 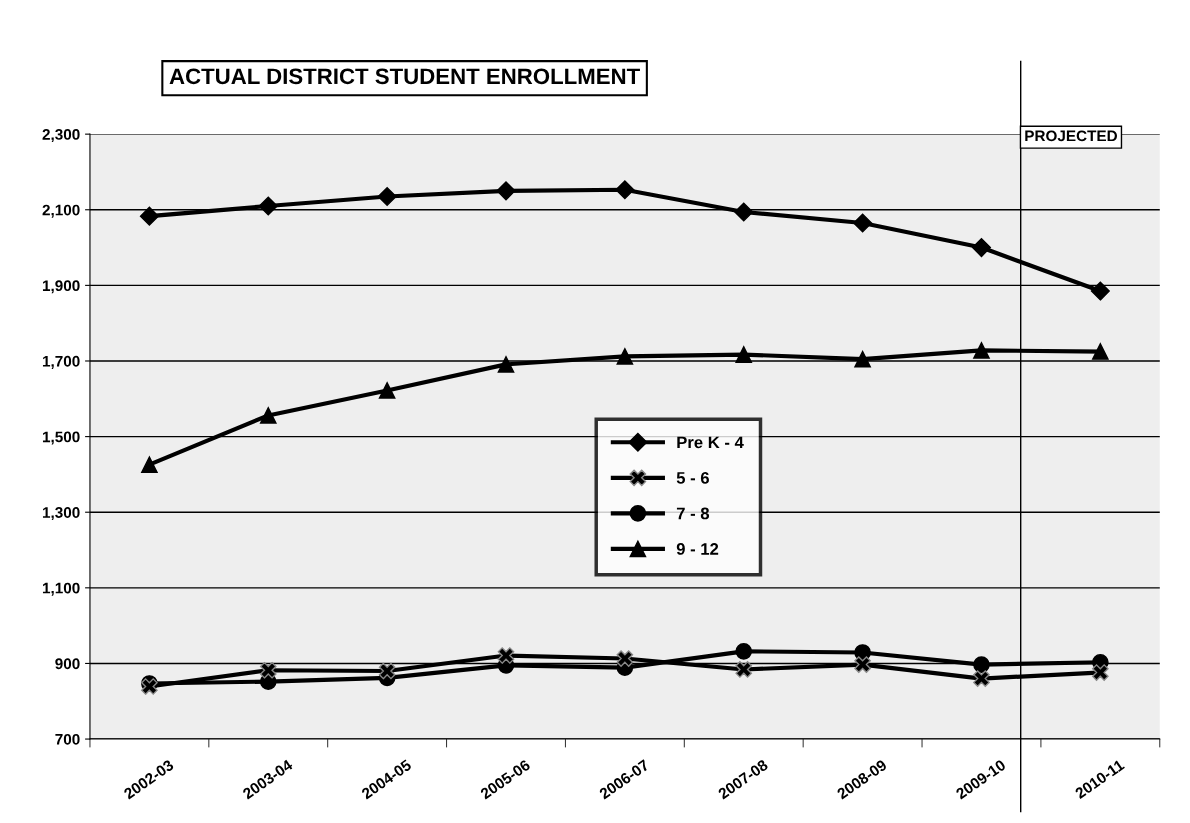 I want to click on chart-title: ACTUAL DISTRICT STUDENT ENROLLMENT, so click(x=404, y=76).